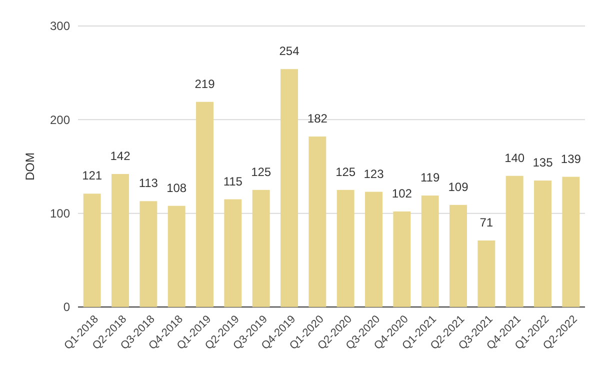 This screenshot has height=371, width=600. I want to click on data-label: 108, so click(176, 187).